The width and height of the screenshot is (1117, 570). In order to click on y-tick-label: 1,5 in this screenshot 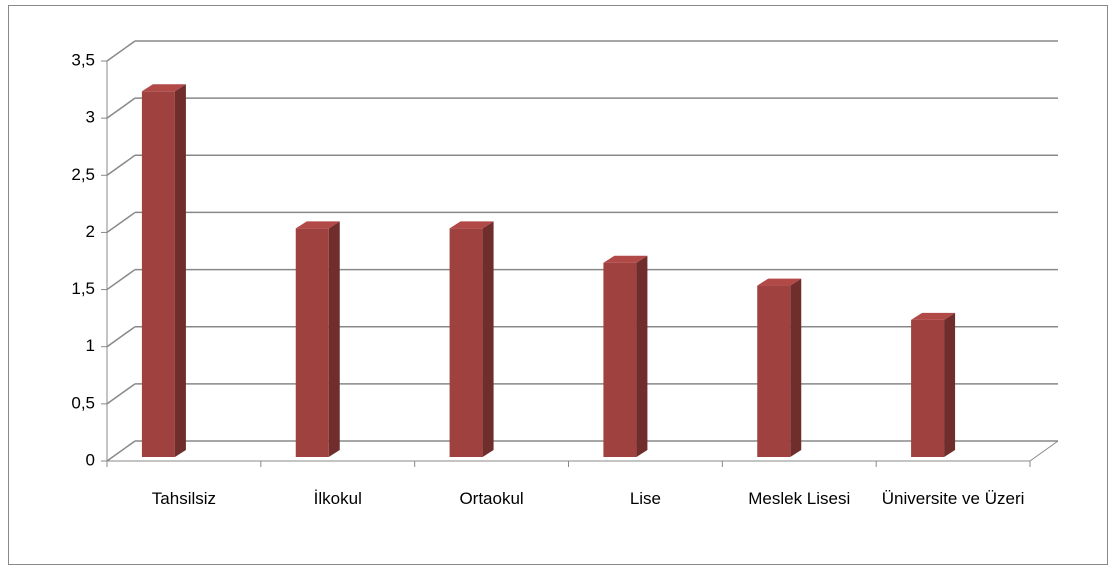, I will do `click(83, 288)`.